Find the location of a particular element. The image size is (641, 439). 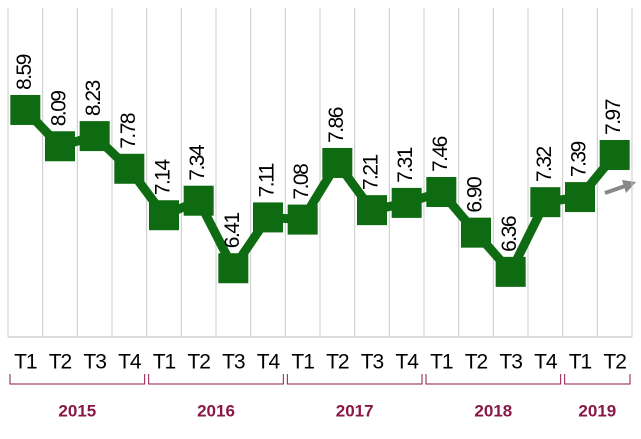

value-label: 7.08 is located at coordinates (301, 182).